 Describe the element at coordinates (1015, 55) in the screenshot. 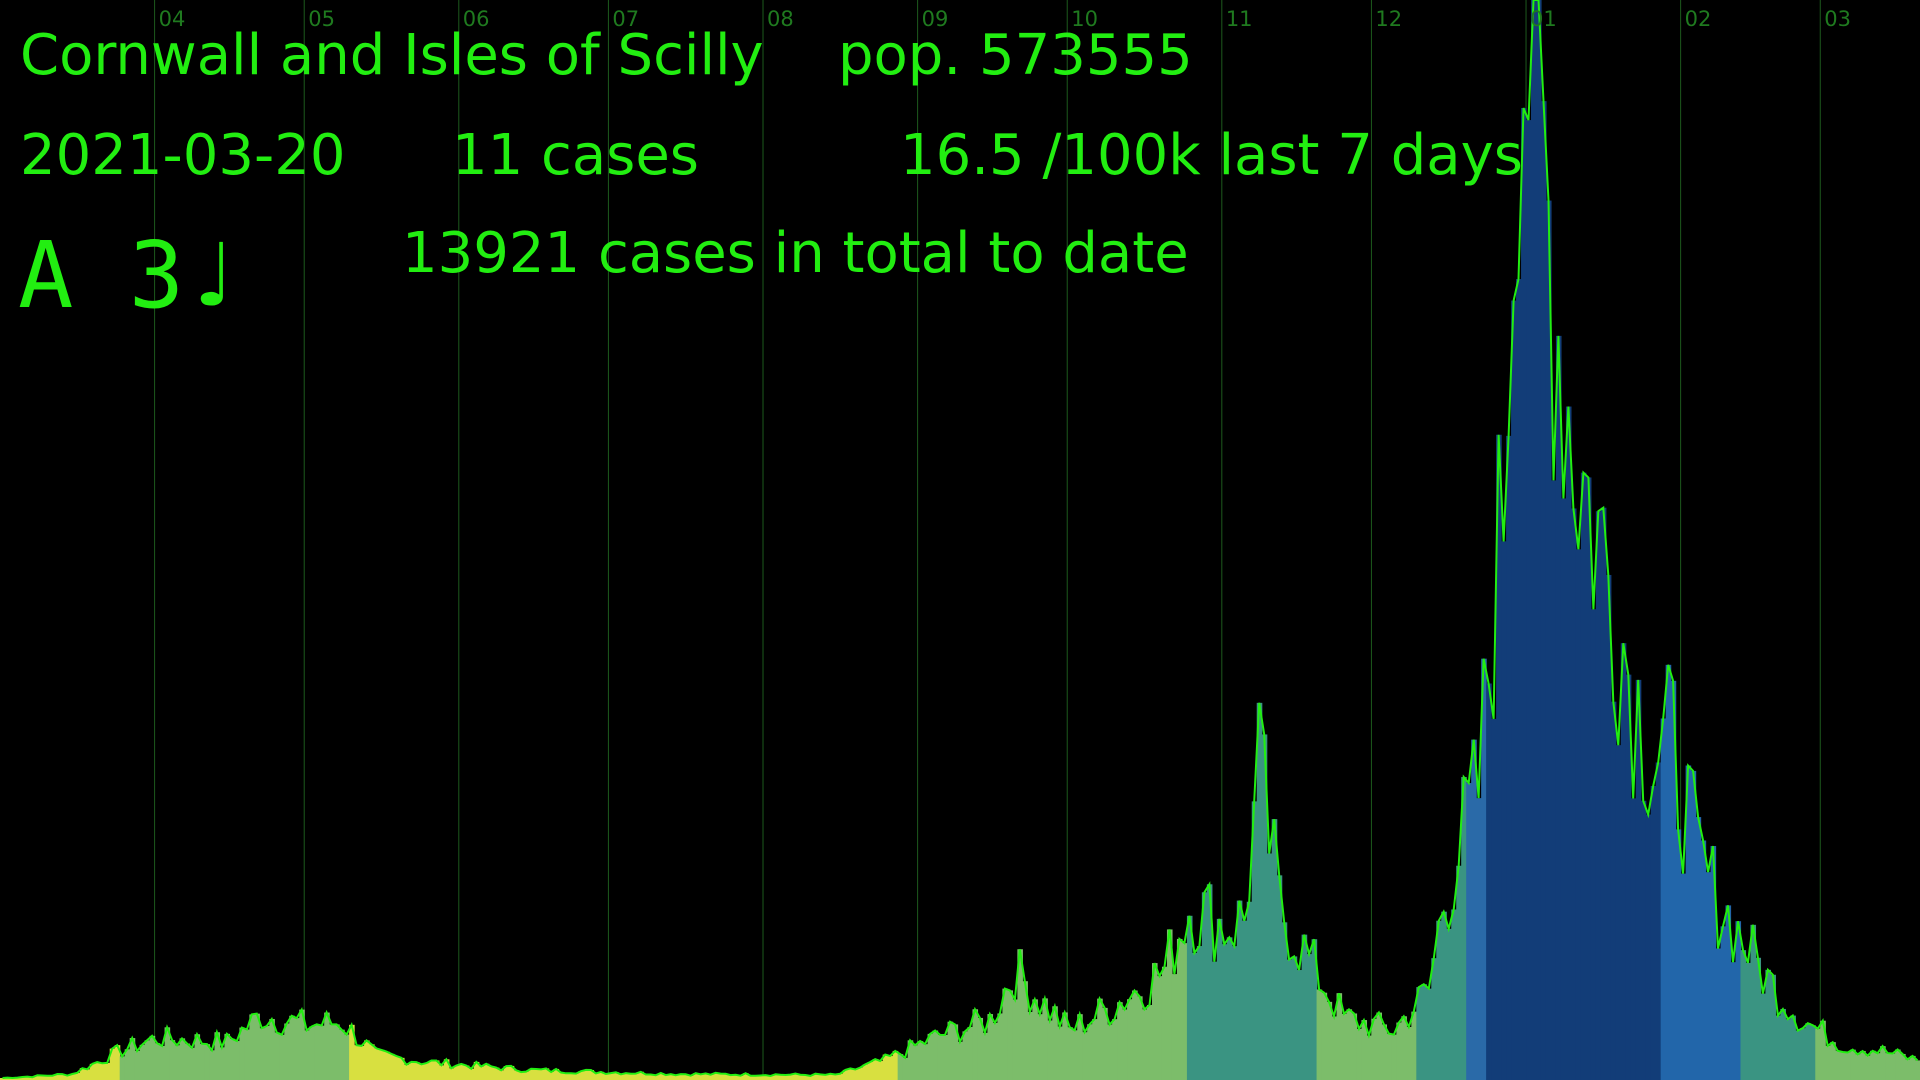

I see `population: pop. 573555` at that location.